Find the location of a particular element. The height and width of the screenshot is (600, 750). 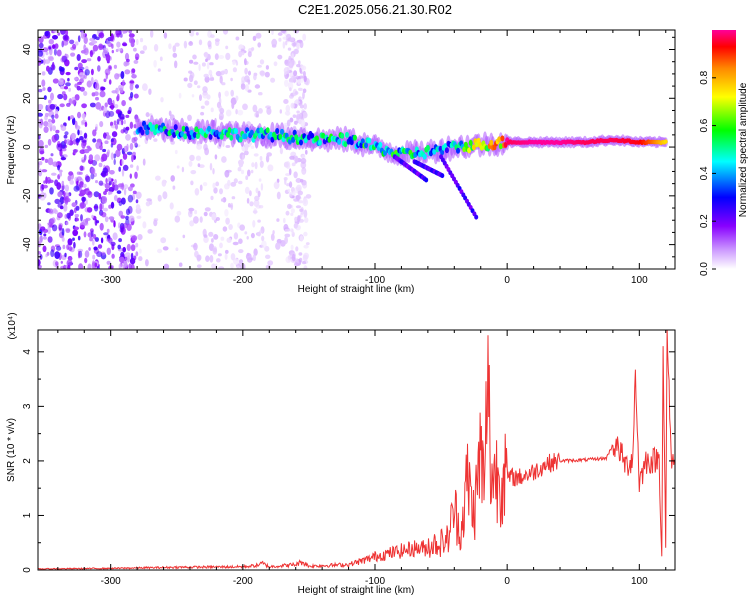

spectrogram-x-tick-label: -100 is located at coordinates (375, 280).